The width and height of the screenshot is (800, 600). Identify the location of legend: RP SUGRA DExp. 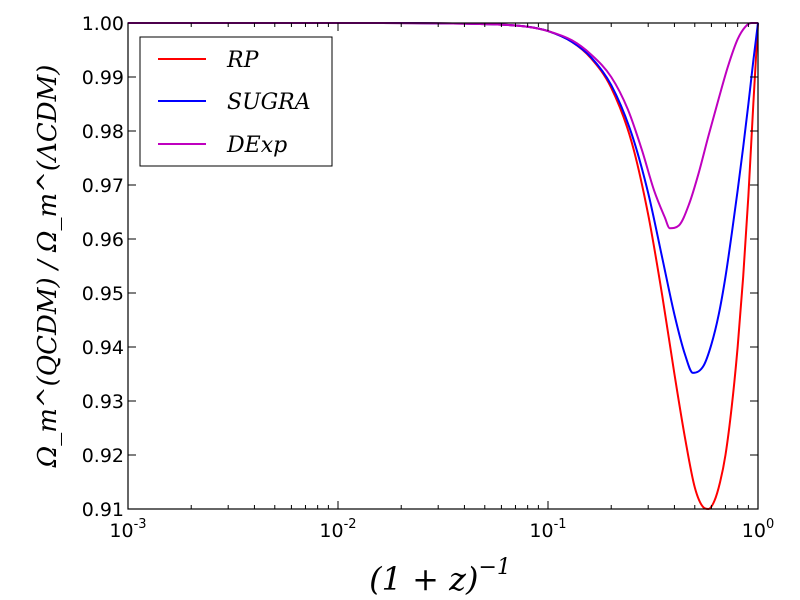
(236, 101).